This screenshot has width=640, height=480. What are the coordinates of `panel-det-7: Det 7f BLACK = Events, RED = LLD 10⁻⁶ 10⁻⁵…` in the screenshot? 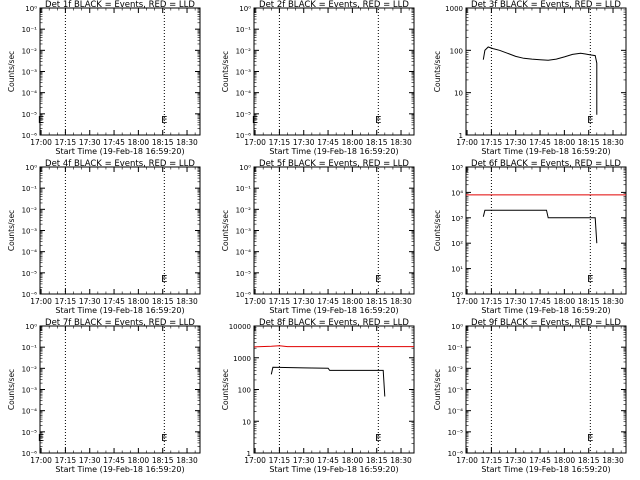 It's located at (104, 396).